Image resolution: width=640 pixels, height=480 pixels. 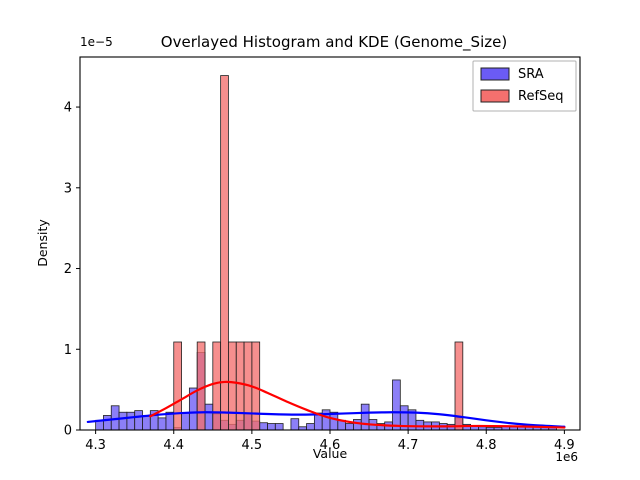 I want to click on kde-curve-sra-kde, so click(x=326, y=419).